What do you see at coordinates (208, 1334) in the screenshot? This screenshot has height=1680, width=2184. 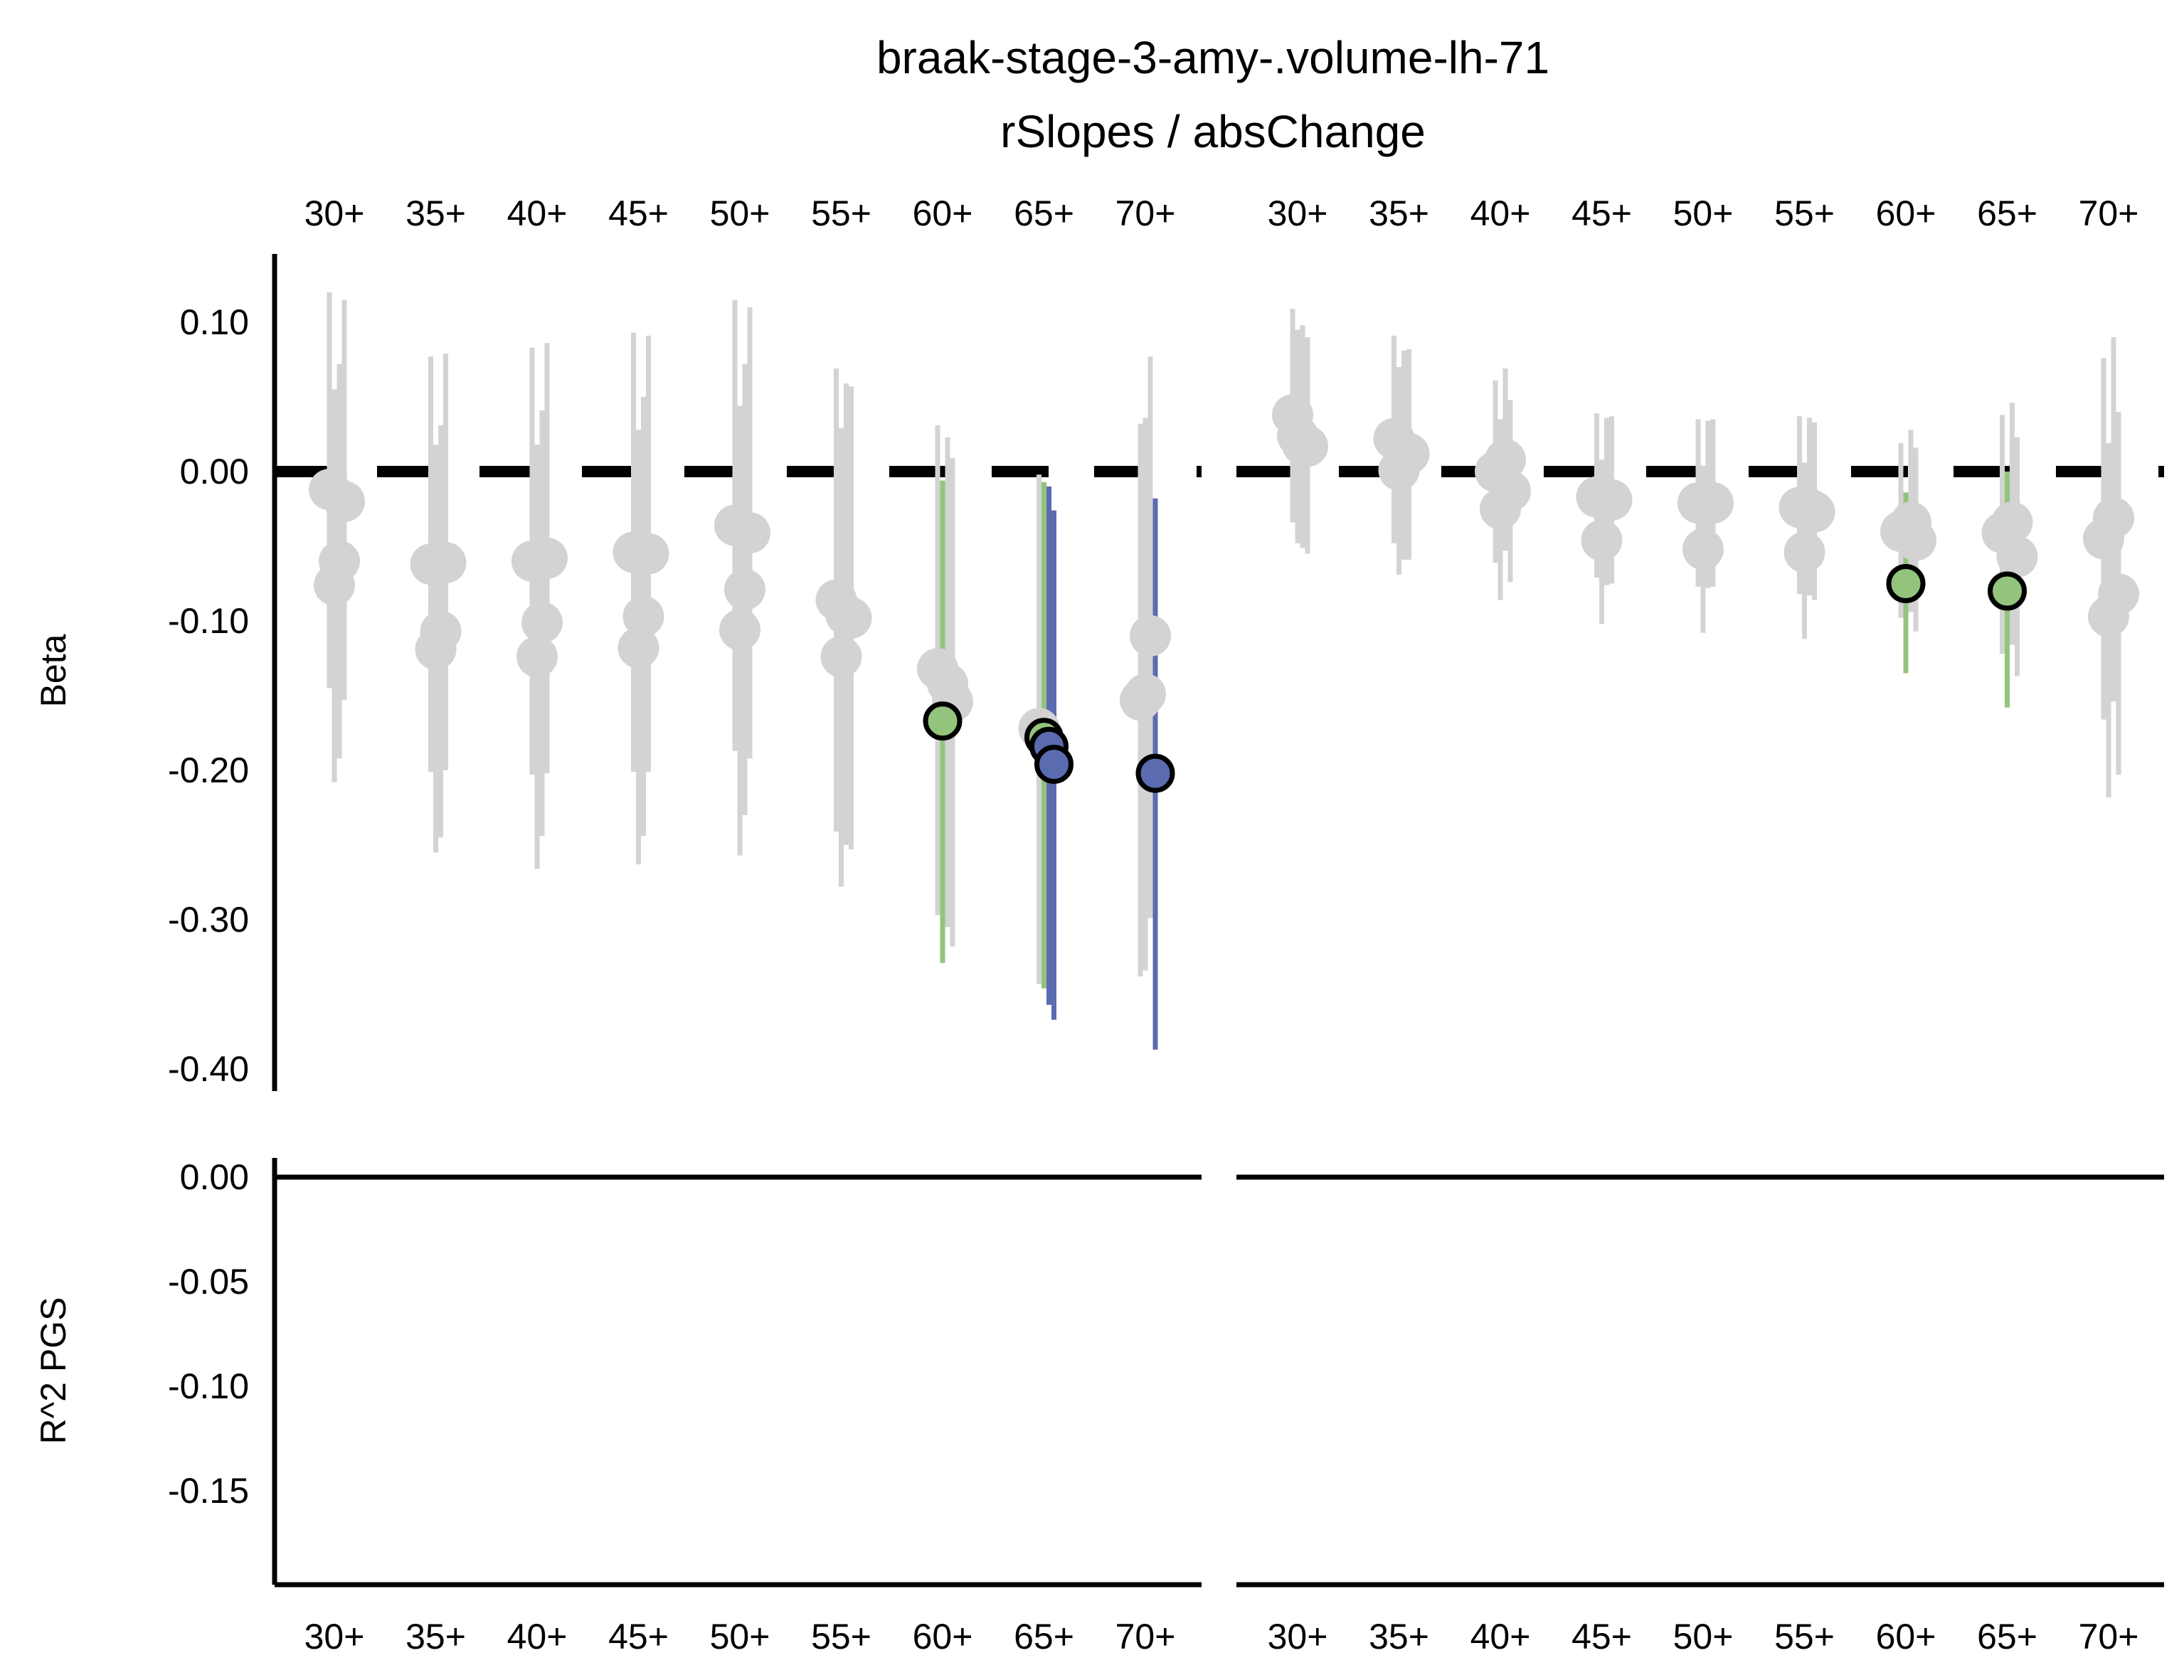 I see `r2-y-tick-labels: 0.00 -0.05 -0.10 -0.15` at bounding box center [208, 1334].